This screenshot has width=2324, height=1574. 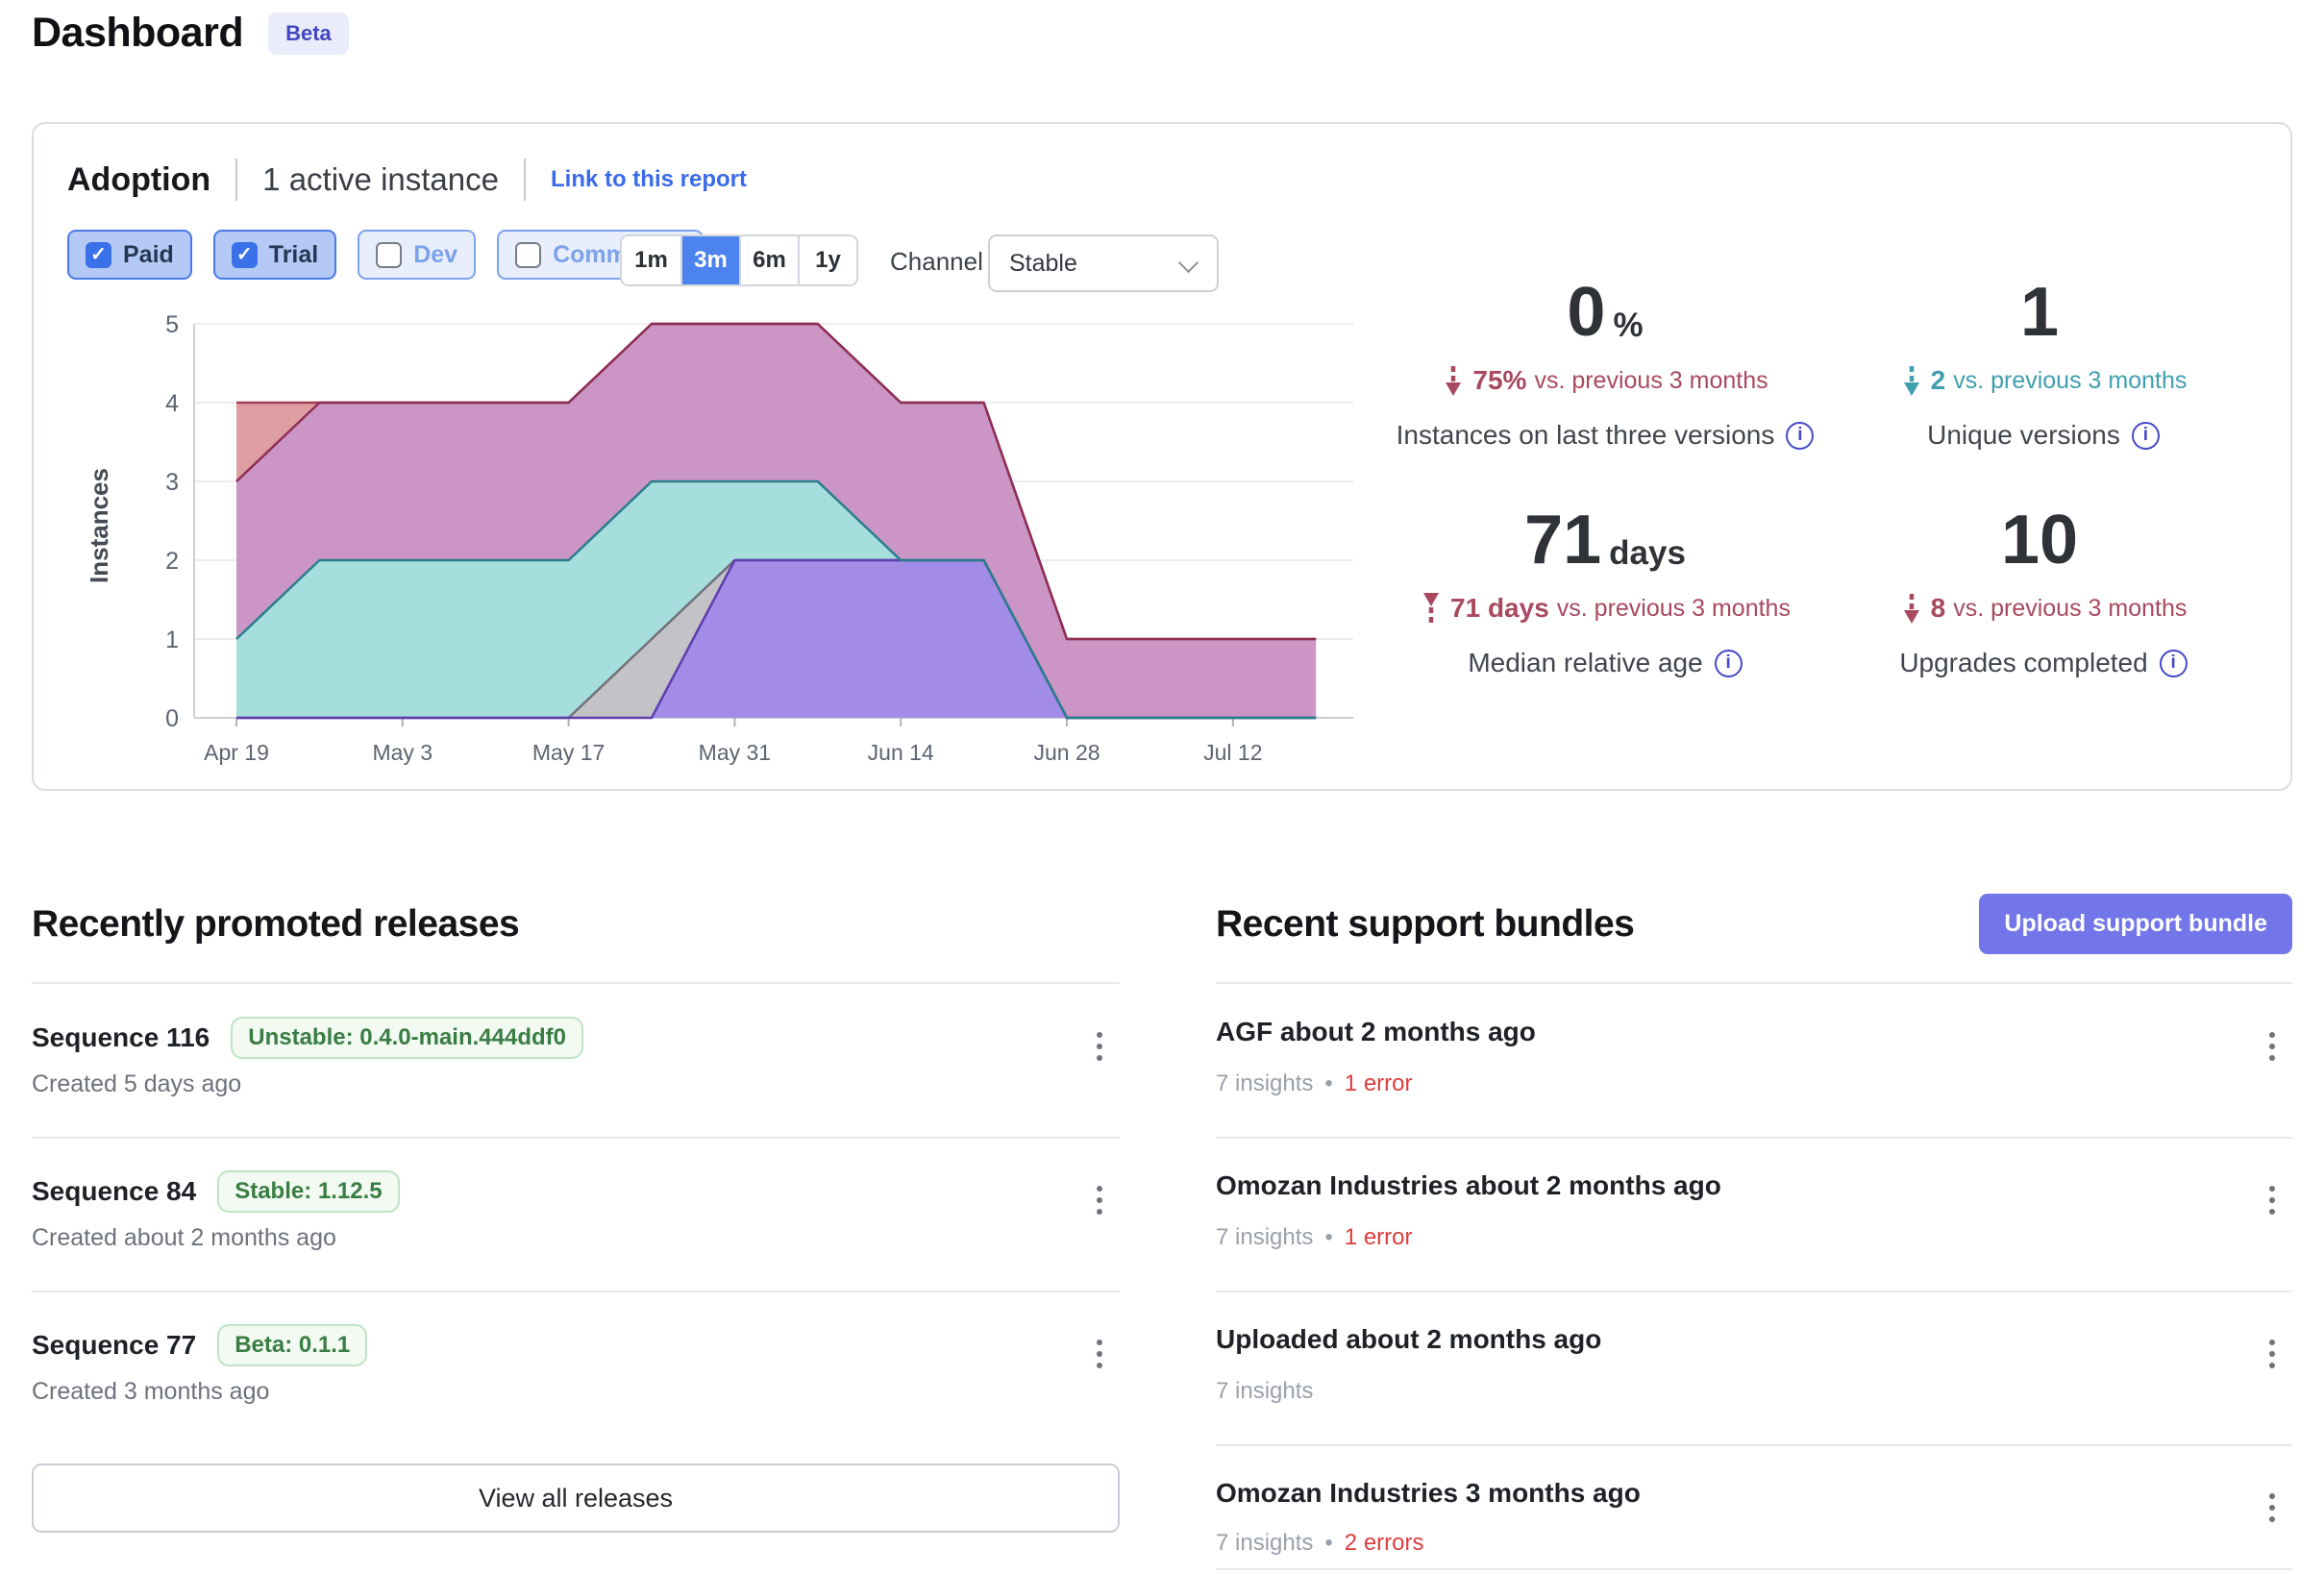 I want to click on bundle-title: Uploaded about 2 months ago, so click(x=1409, y=1339).